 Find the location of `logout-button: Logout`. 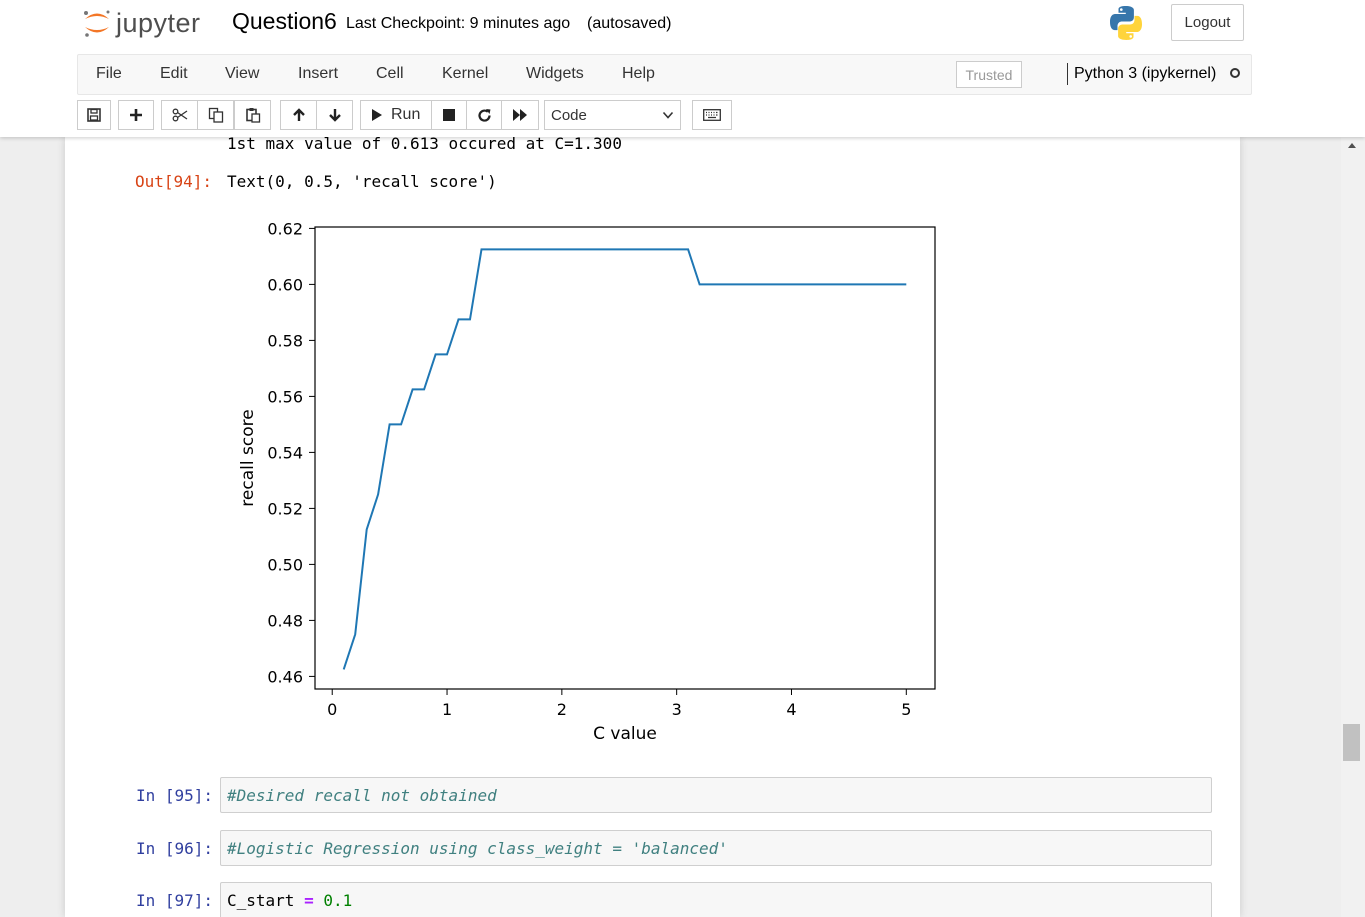

logout-button: Logout is located at coordinates (1207, 22).